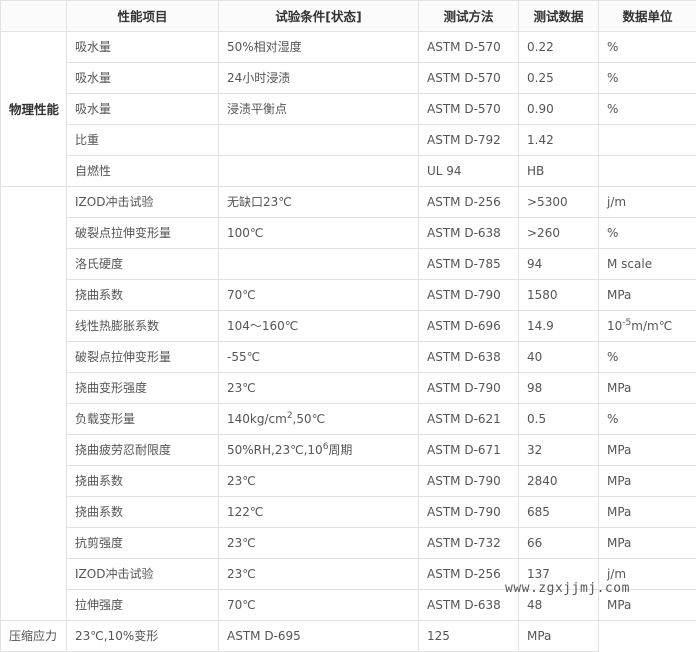 The width and height of the screenshot is (696, 652). Describe the element at coordinates (143, 543) in the screenshot. I see `cell-item: 抗剪强度` at that location.